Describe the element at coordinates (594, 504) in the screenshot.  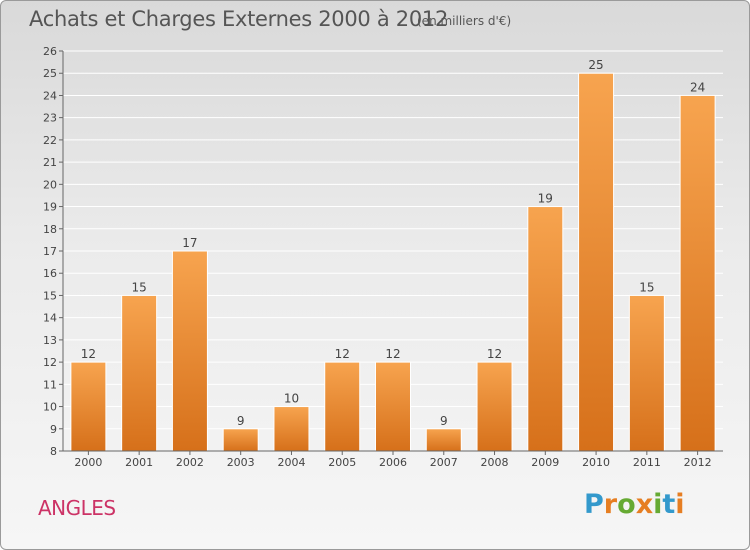
I see `logo-letter: P` at that location.